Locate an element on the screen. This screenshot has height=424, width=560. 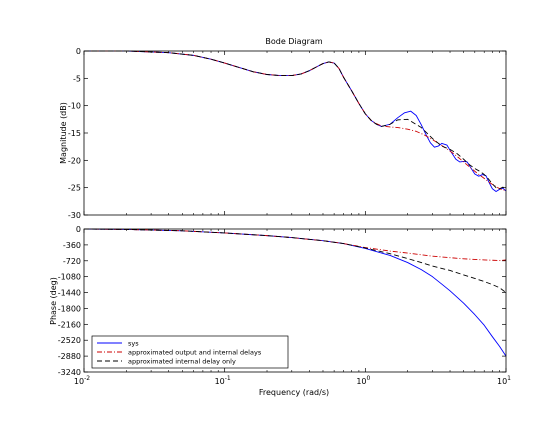
x-axis-label: Frequency (rad/s) is located at coordinates (294, 392).